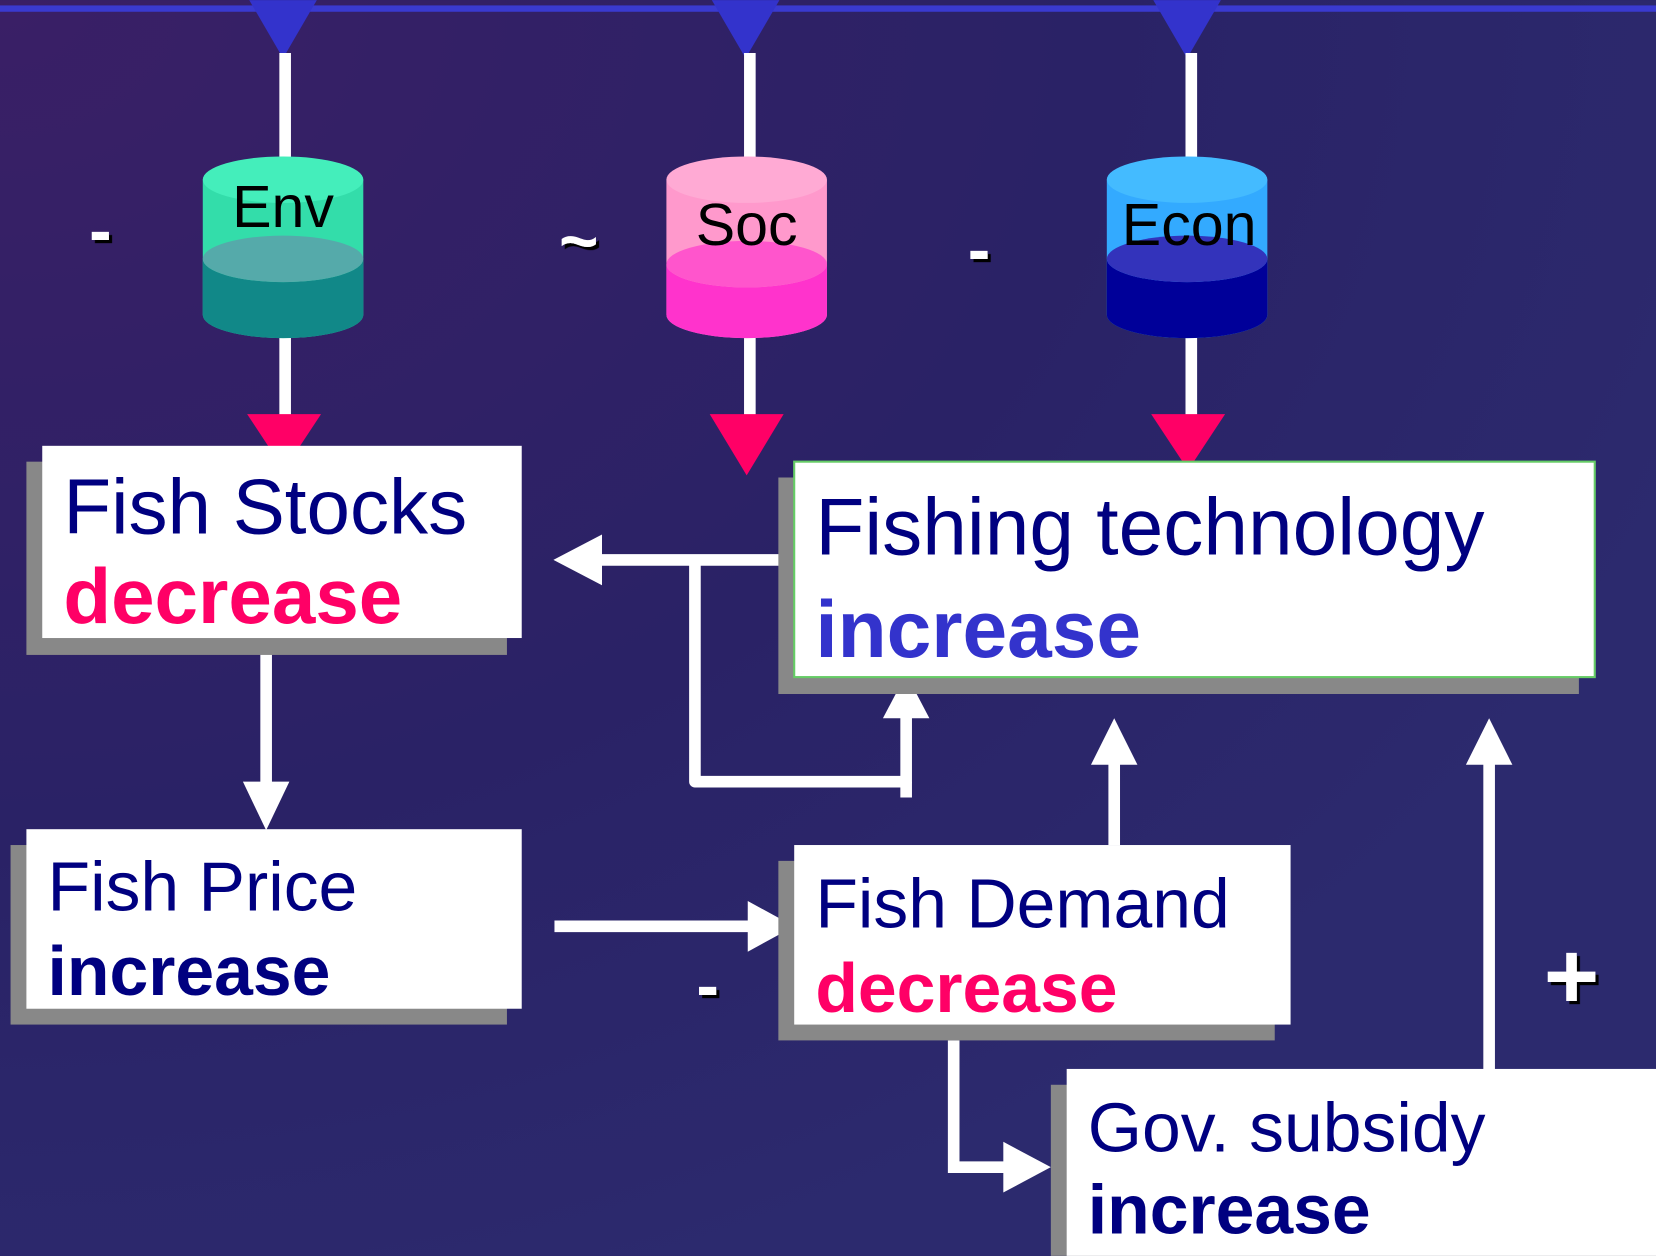 The height and width of the screenshot is (1256, 1656). What do you see at coordinates (1189, 224) in the screenshot?
I see `cylinder-label: Econ` at bounding box center [1189, 224].